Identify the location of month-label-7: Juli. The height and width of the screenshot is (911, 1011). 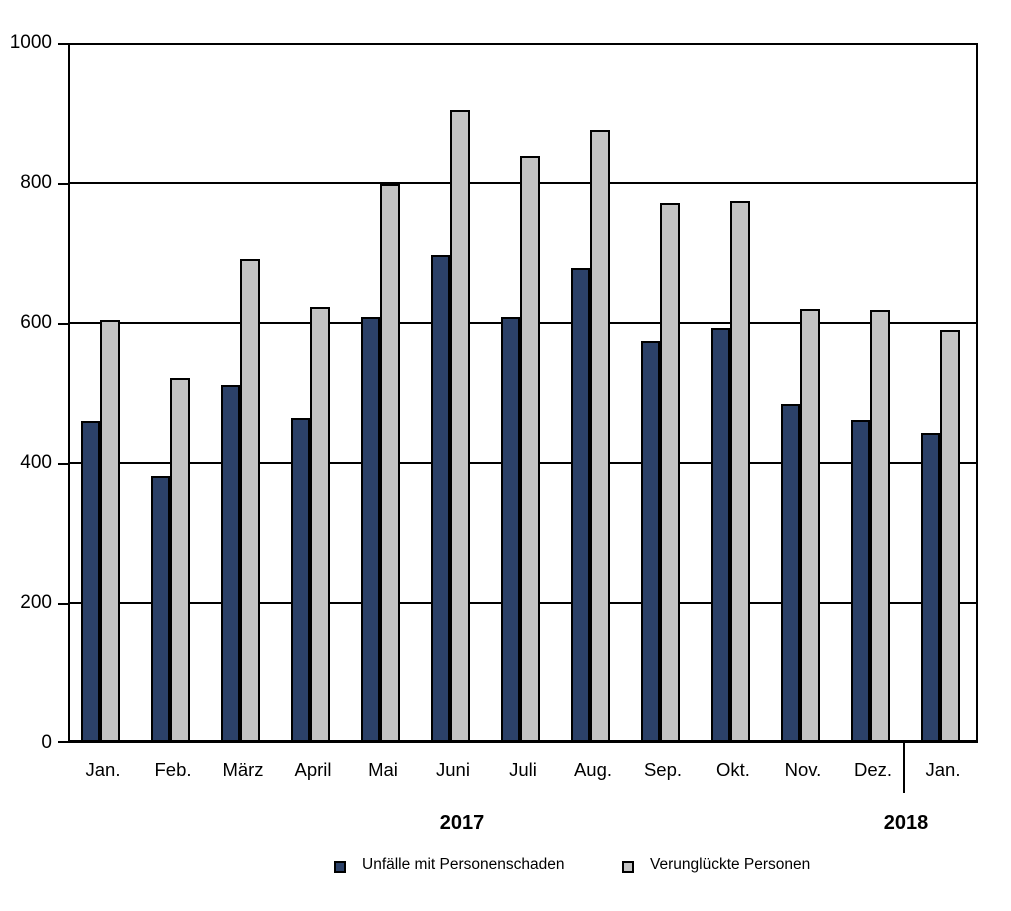
(523, 769).